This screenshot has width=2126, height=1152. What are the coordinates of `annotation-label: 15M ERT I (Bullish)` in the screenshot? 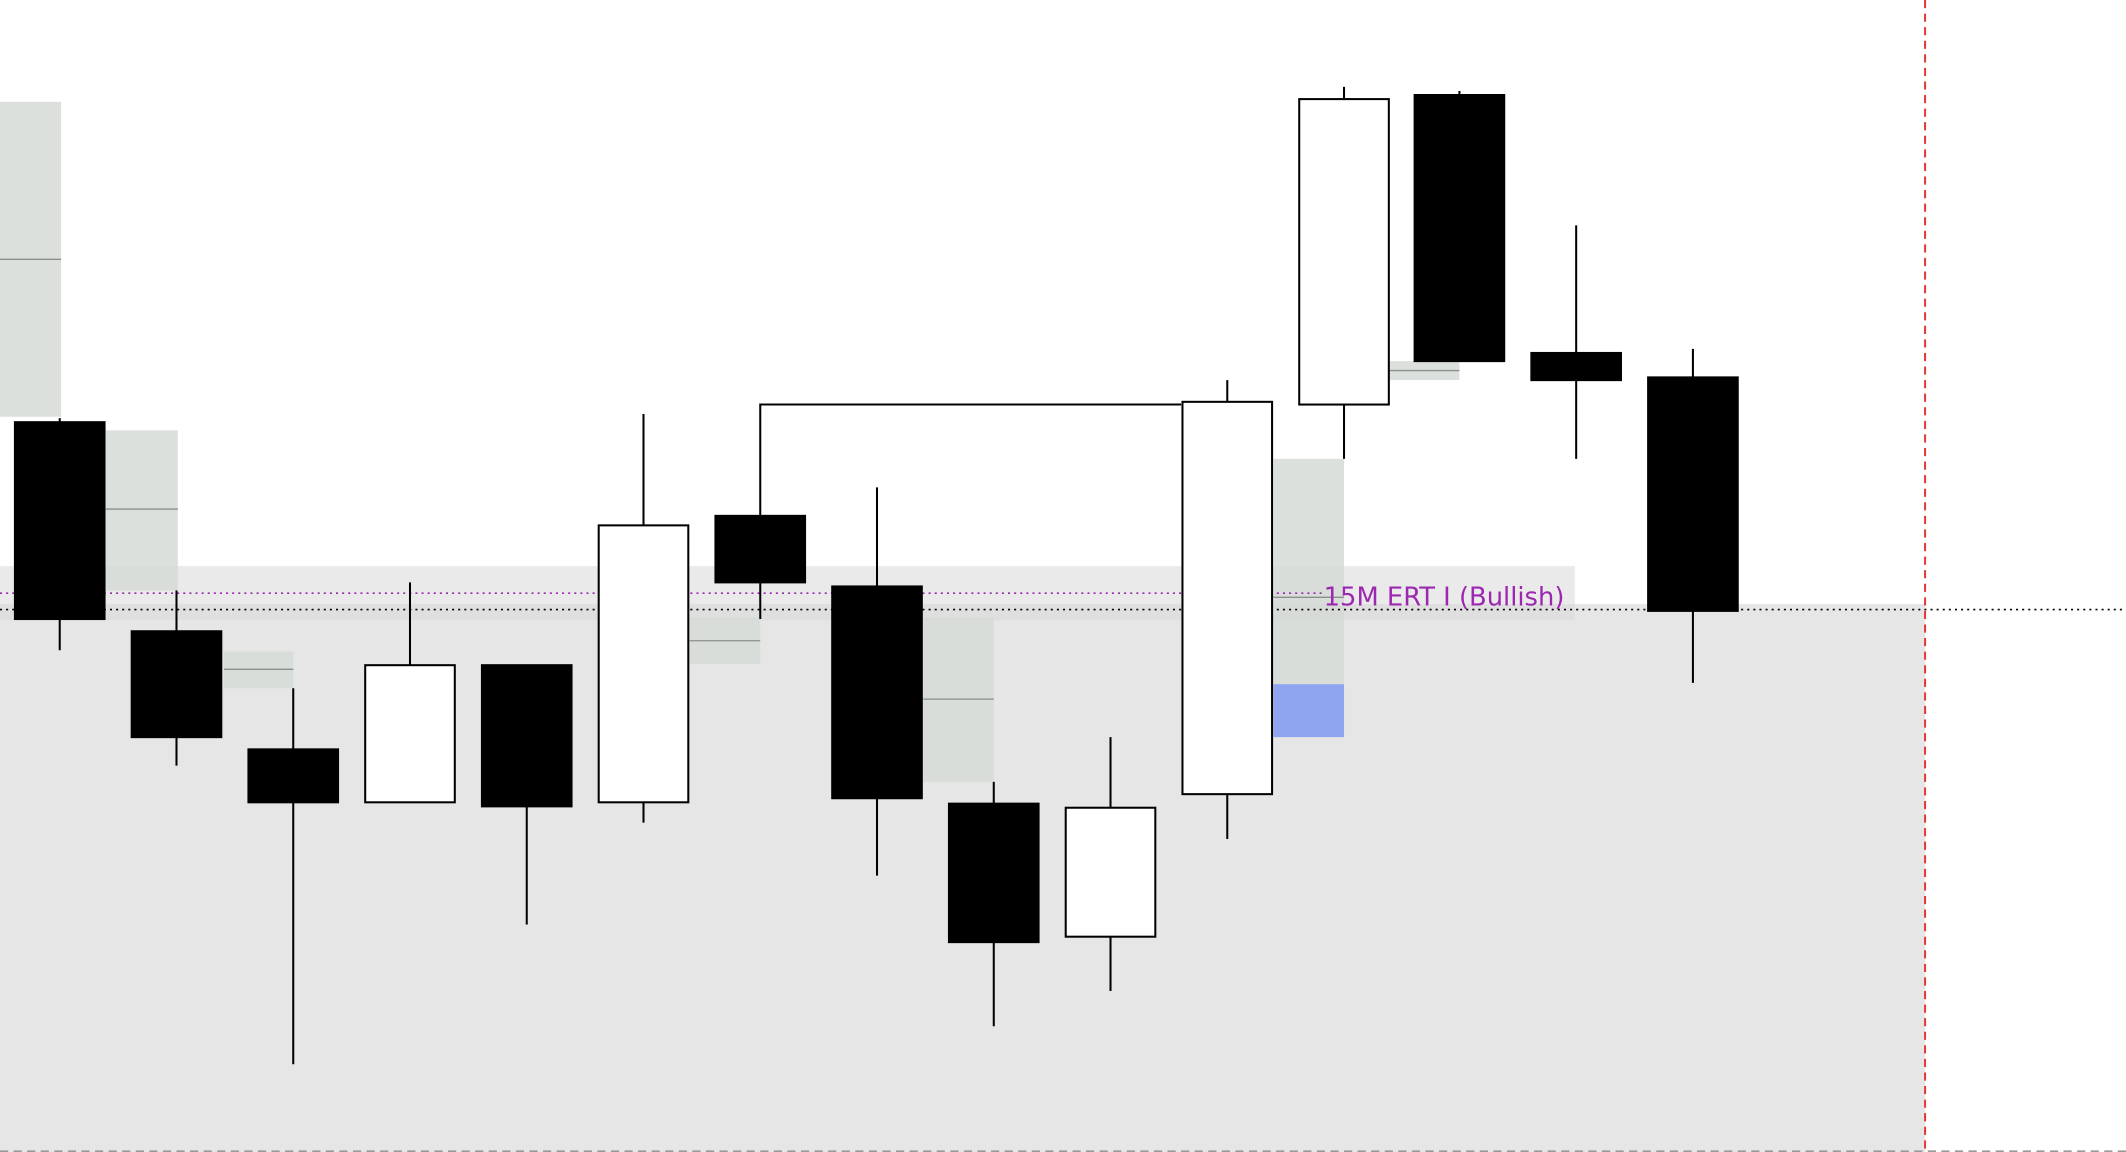 It's located at (1444, 597).